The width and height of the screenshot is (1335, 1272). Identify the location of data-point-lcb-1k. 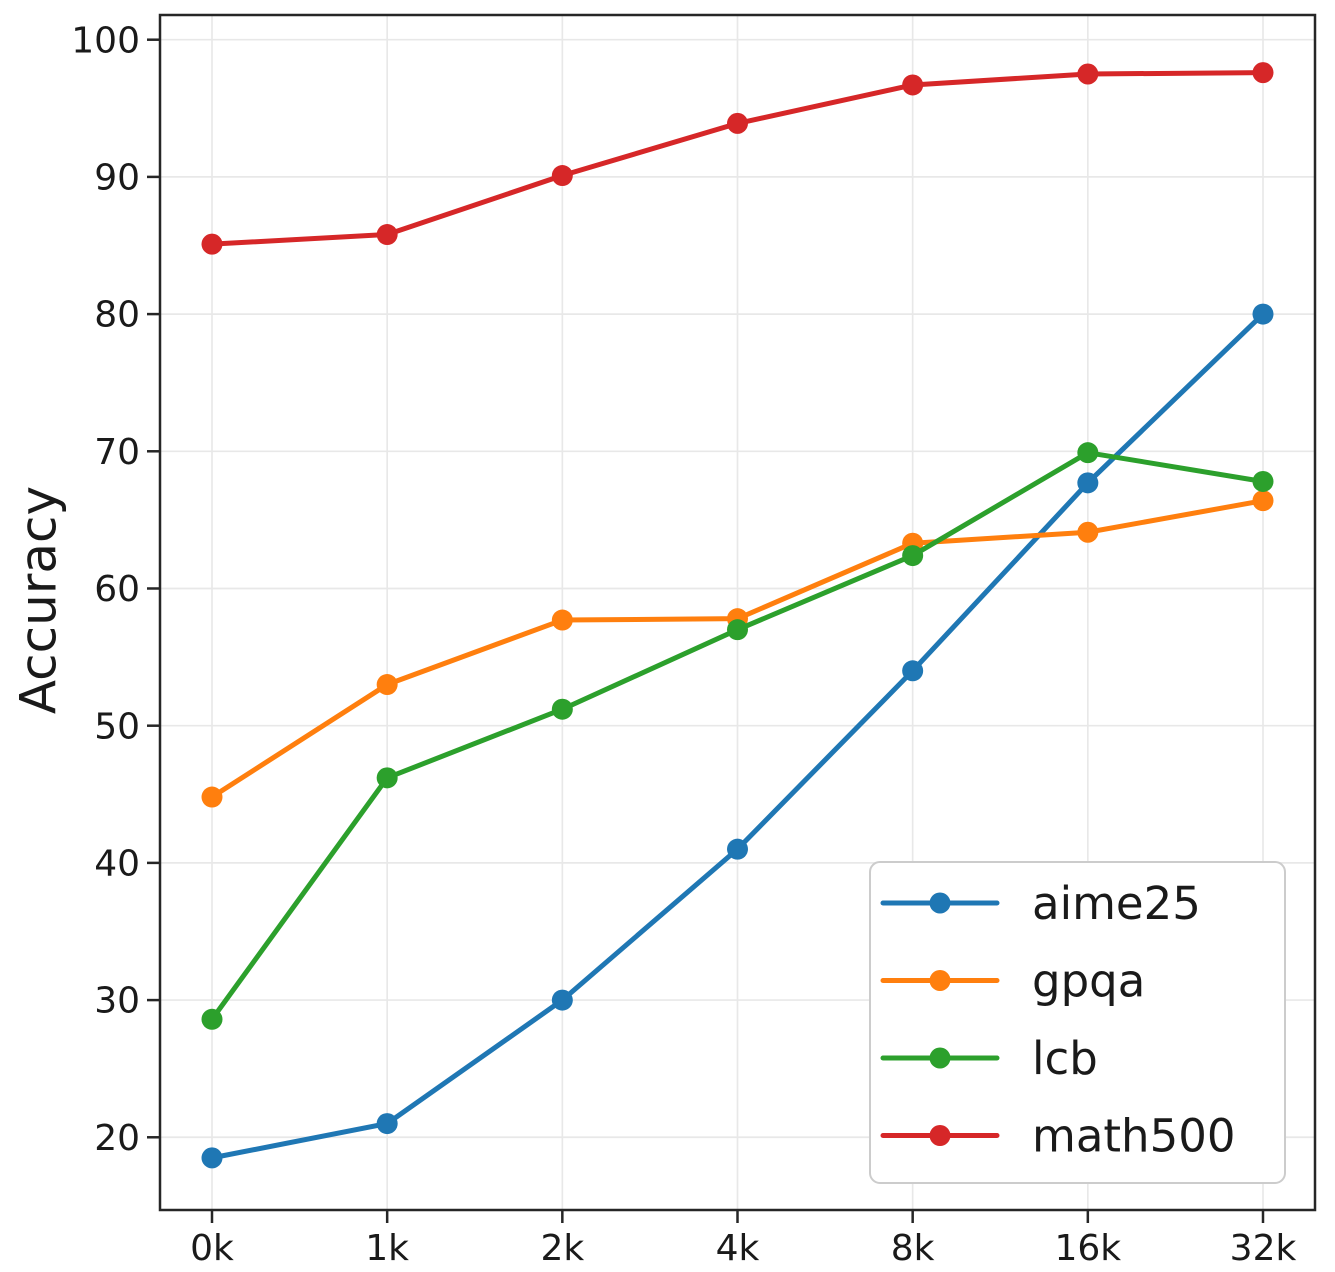
(387, 778).